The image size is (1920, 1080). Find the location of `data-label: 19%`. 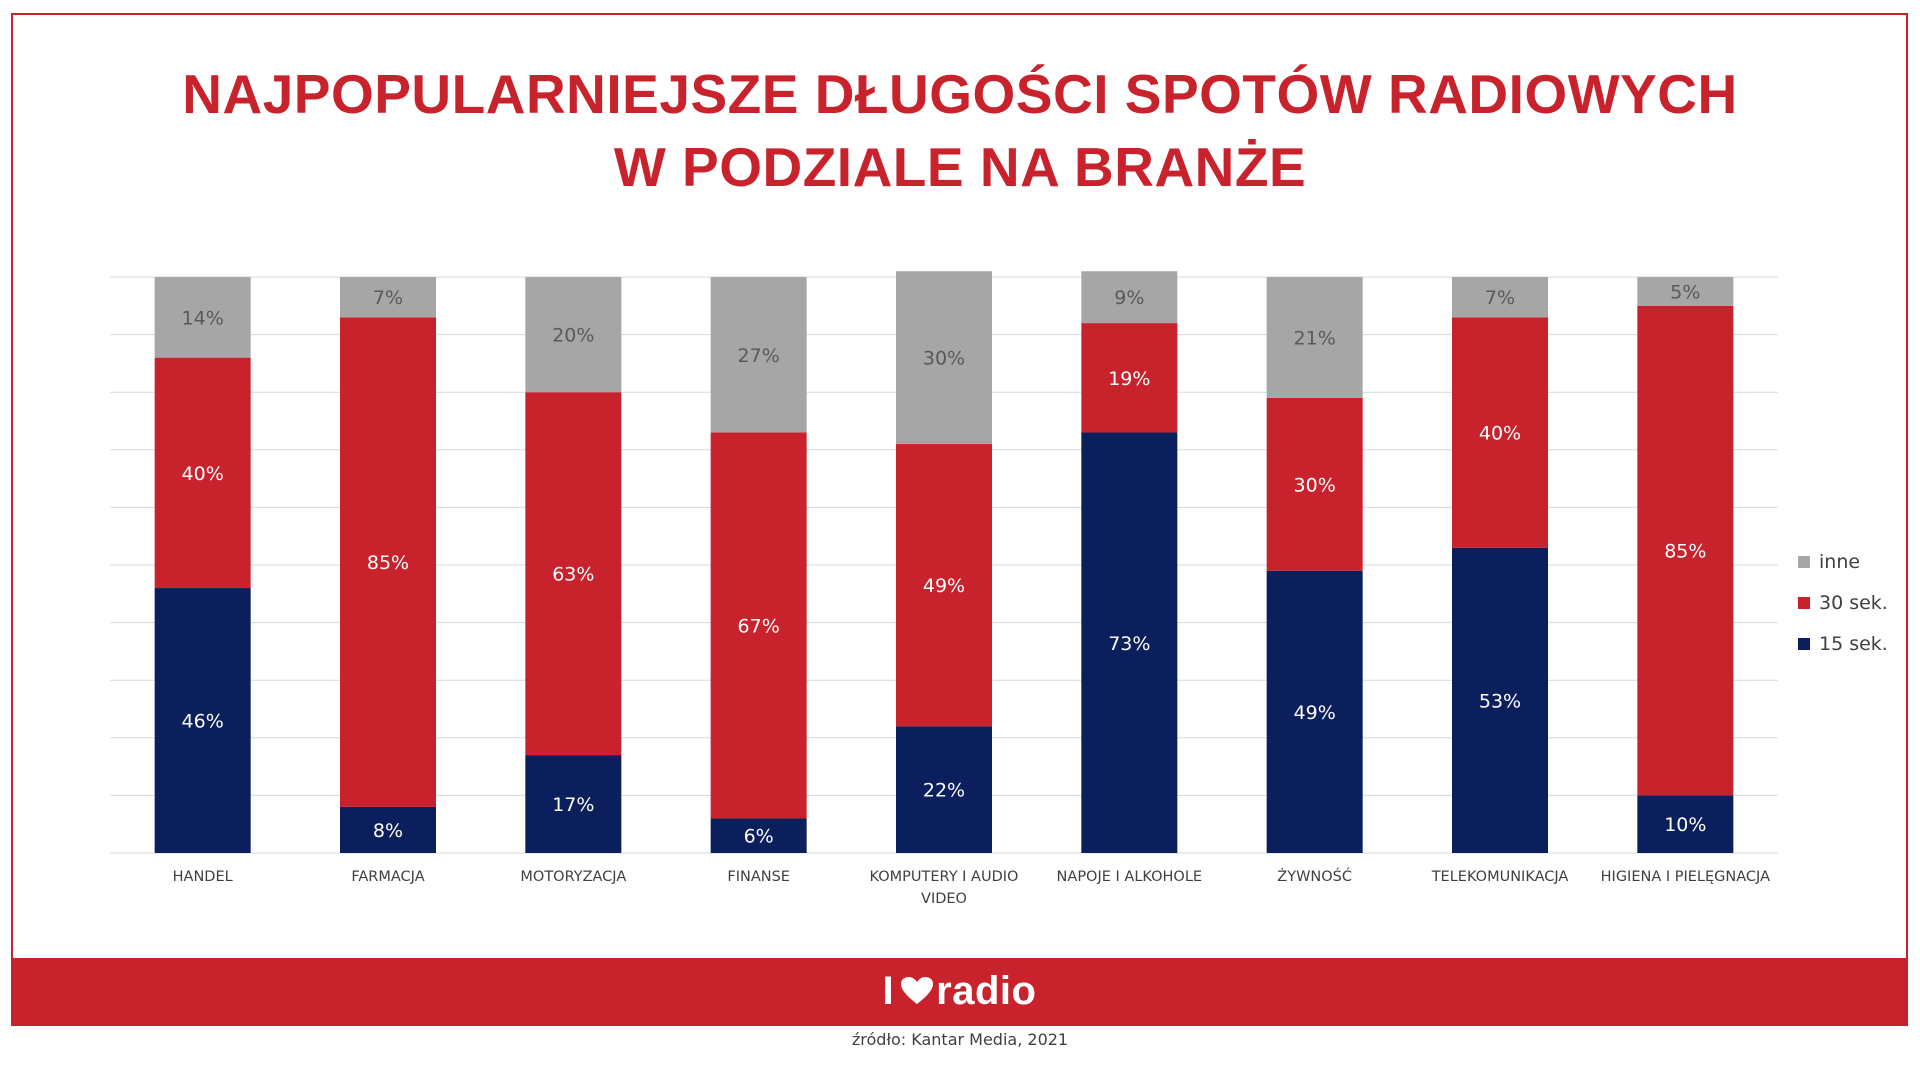

data-label: 19% is located at coordinates (1129, 379).